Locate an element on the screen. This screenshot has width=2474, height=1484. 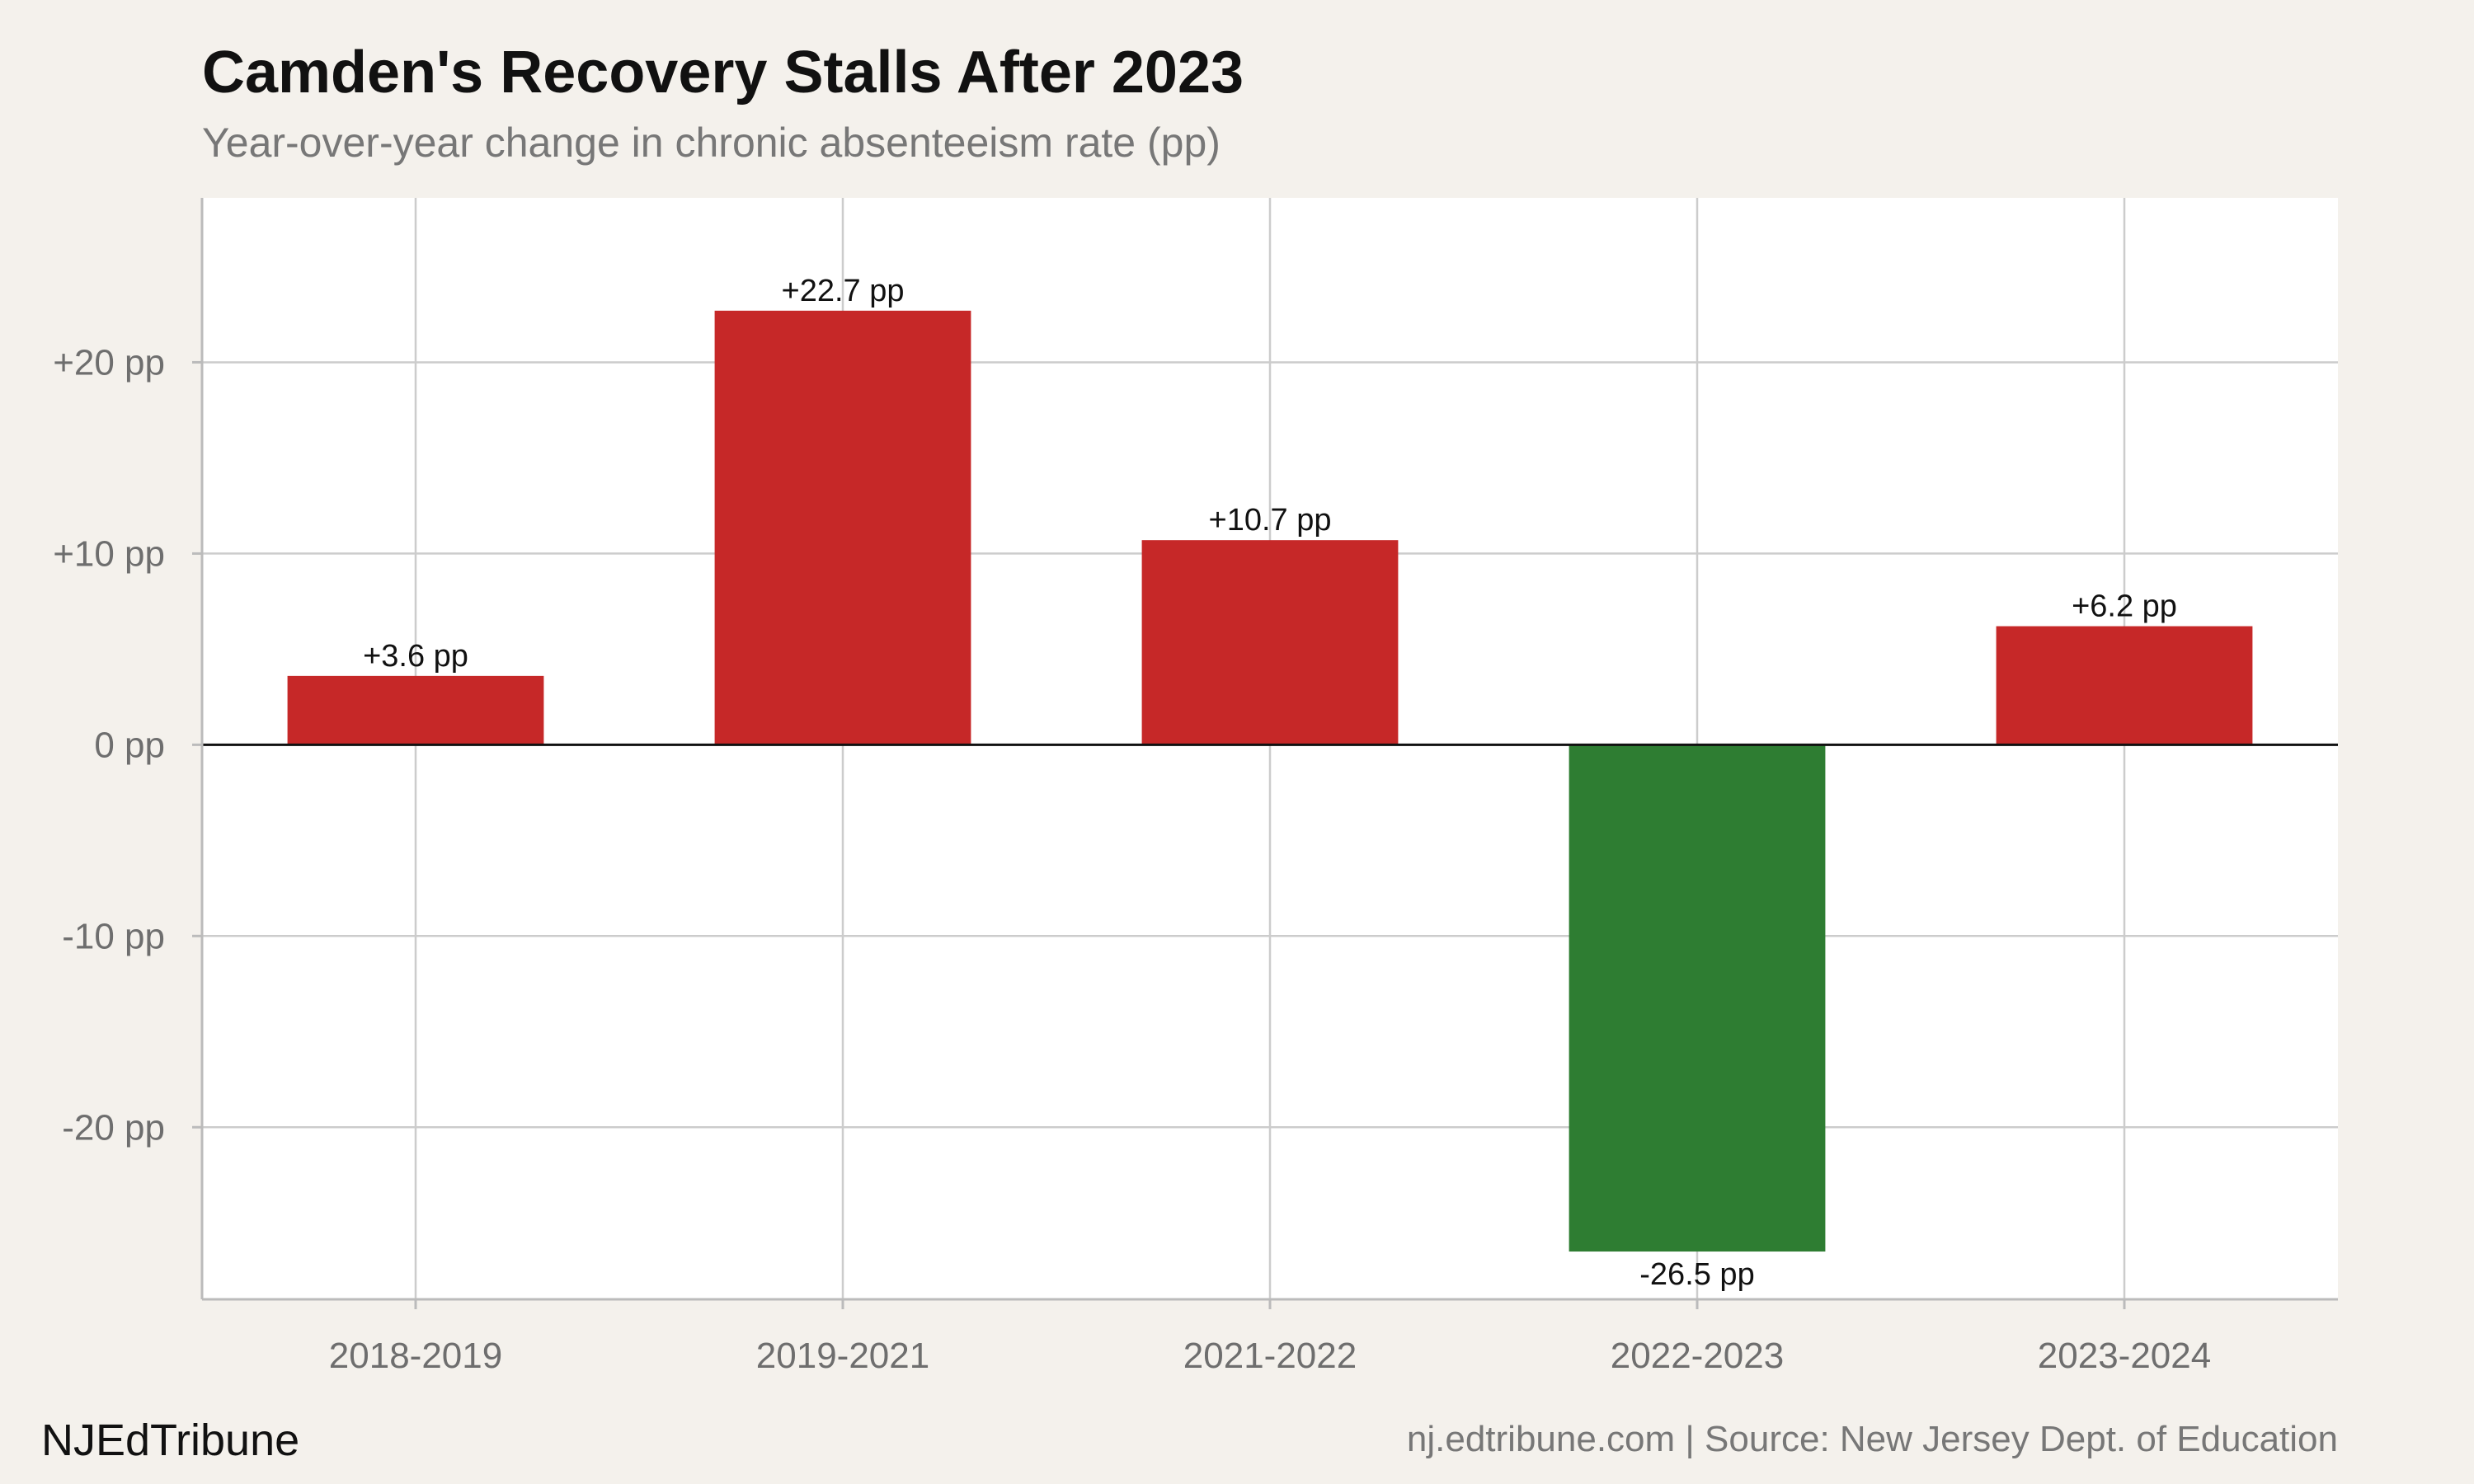
data-label: +10.7 pp is located at coordinates (1270, 520).